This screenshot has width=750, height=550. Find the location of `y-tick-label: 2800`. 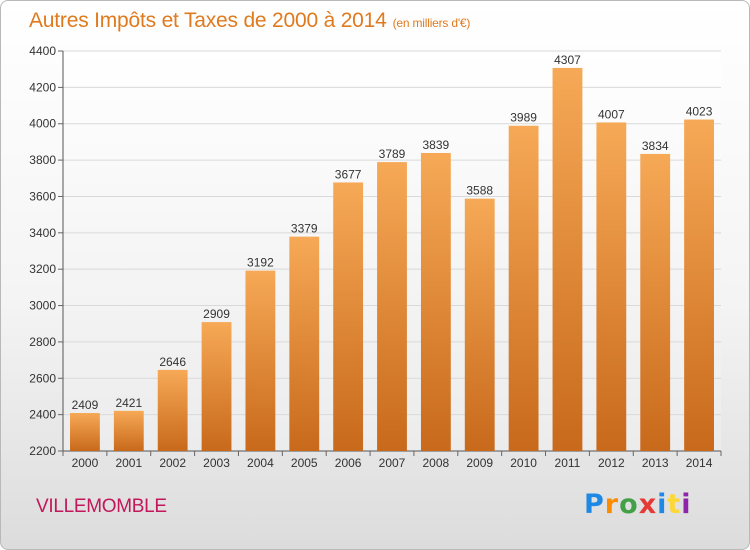

y-tick-label: 2800 is located at coordinates (42, 342).